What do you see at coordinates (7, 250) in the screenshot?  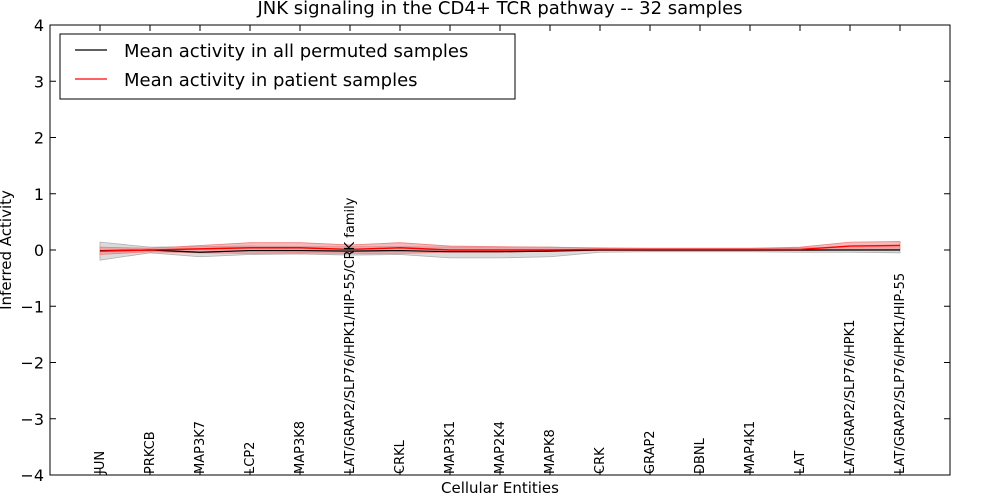 I see `y-axis-label: Inferred Activity` at bounding box center [7, 250].